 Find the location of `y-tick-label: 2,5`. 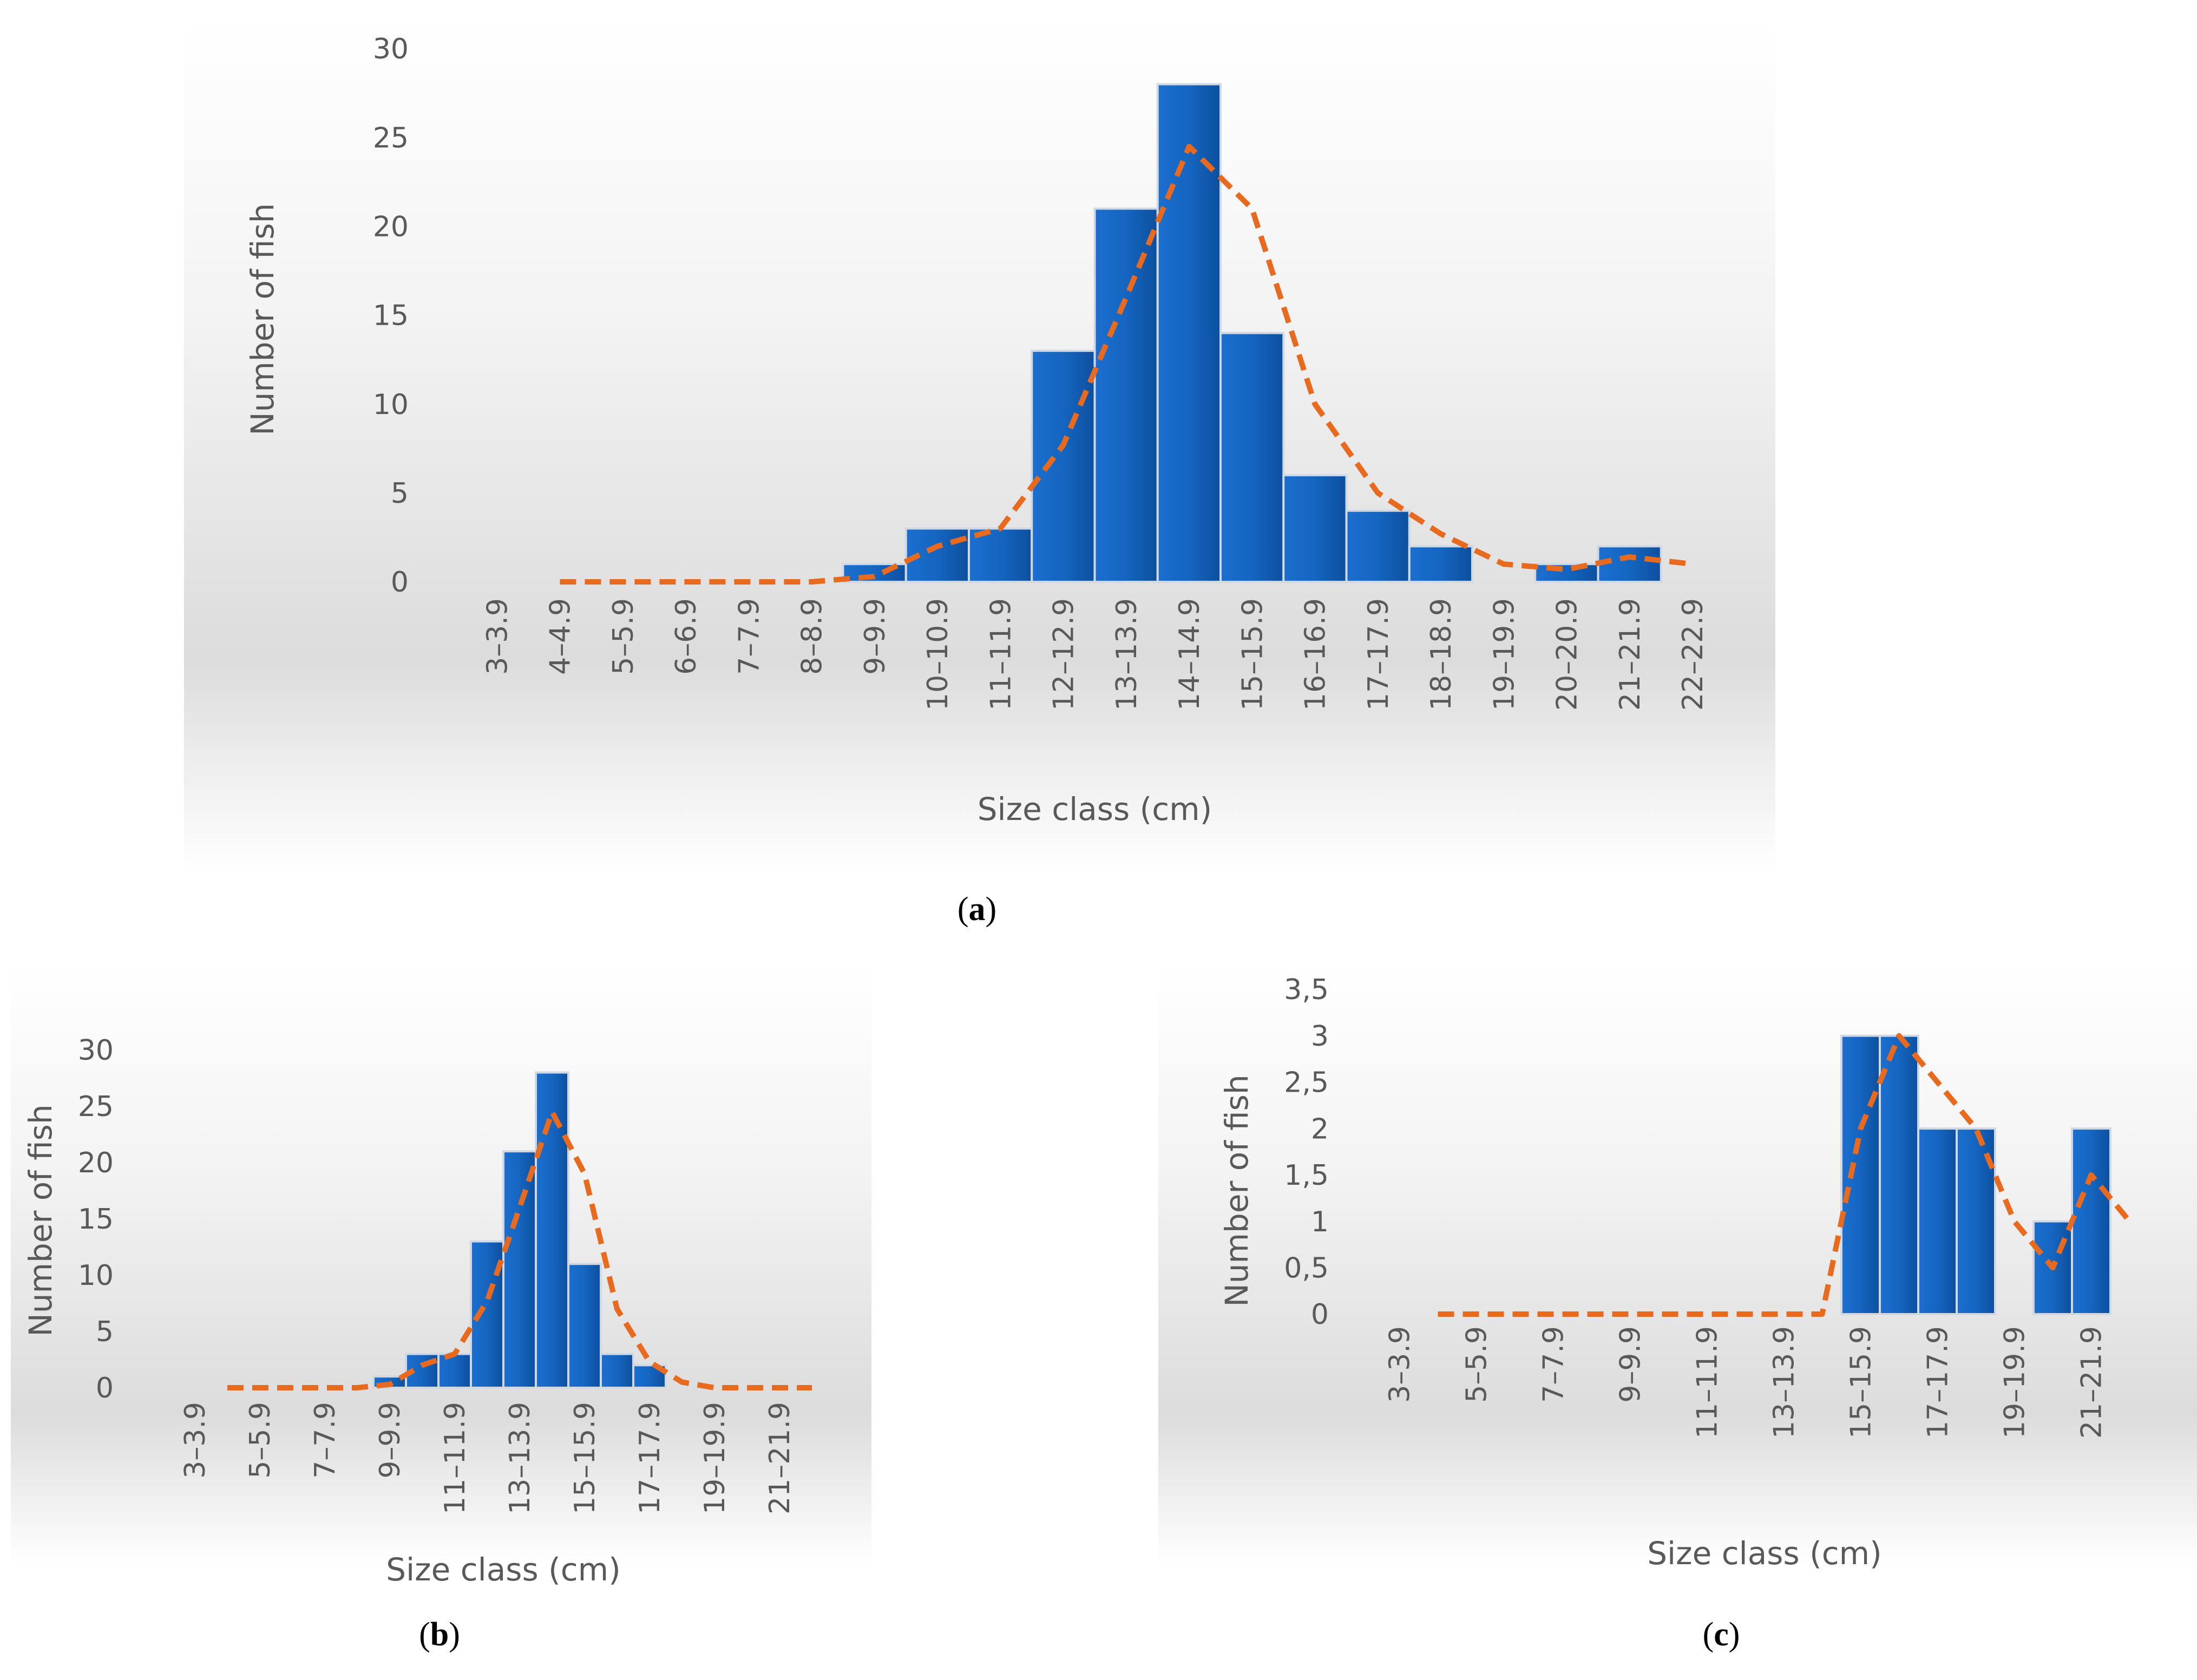

y-tick-label: 2,5 is located at coordinates (1306, 1083).